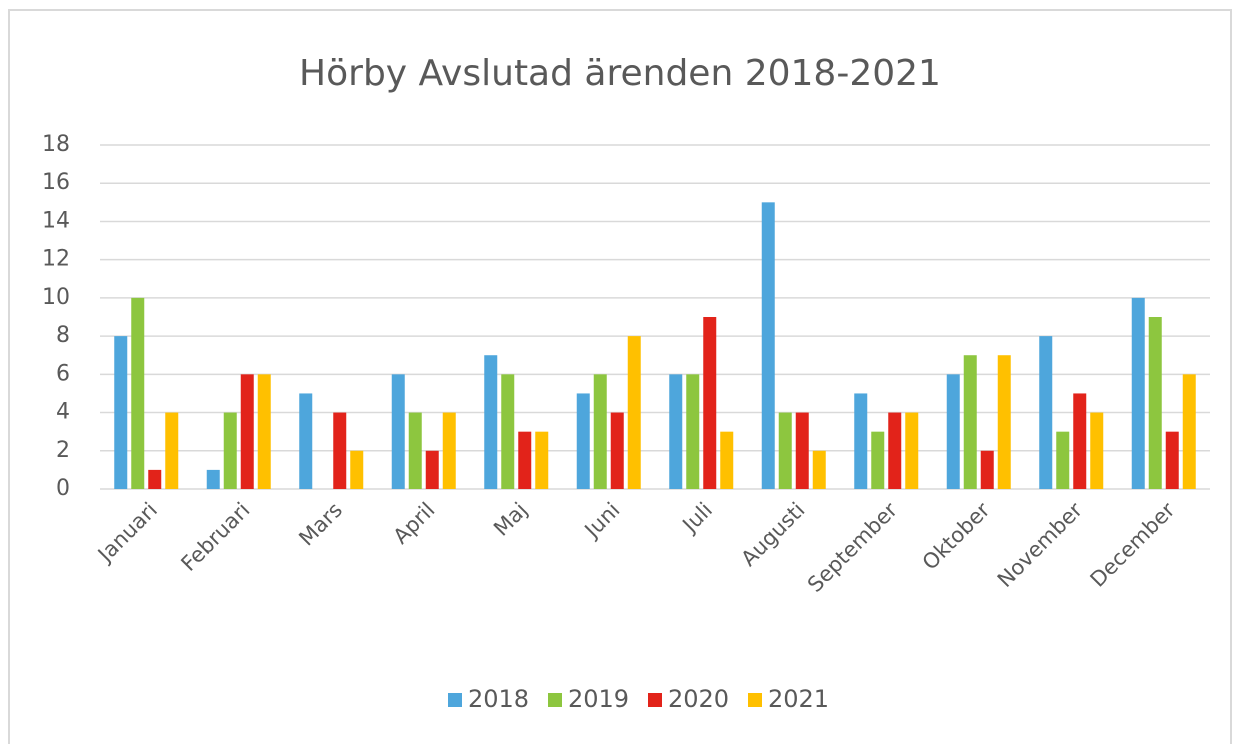  Describe the element at coordinates (63, 488) in the screenshot. I see `y-tick-label: 0` at that location.